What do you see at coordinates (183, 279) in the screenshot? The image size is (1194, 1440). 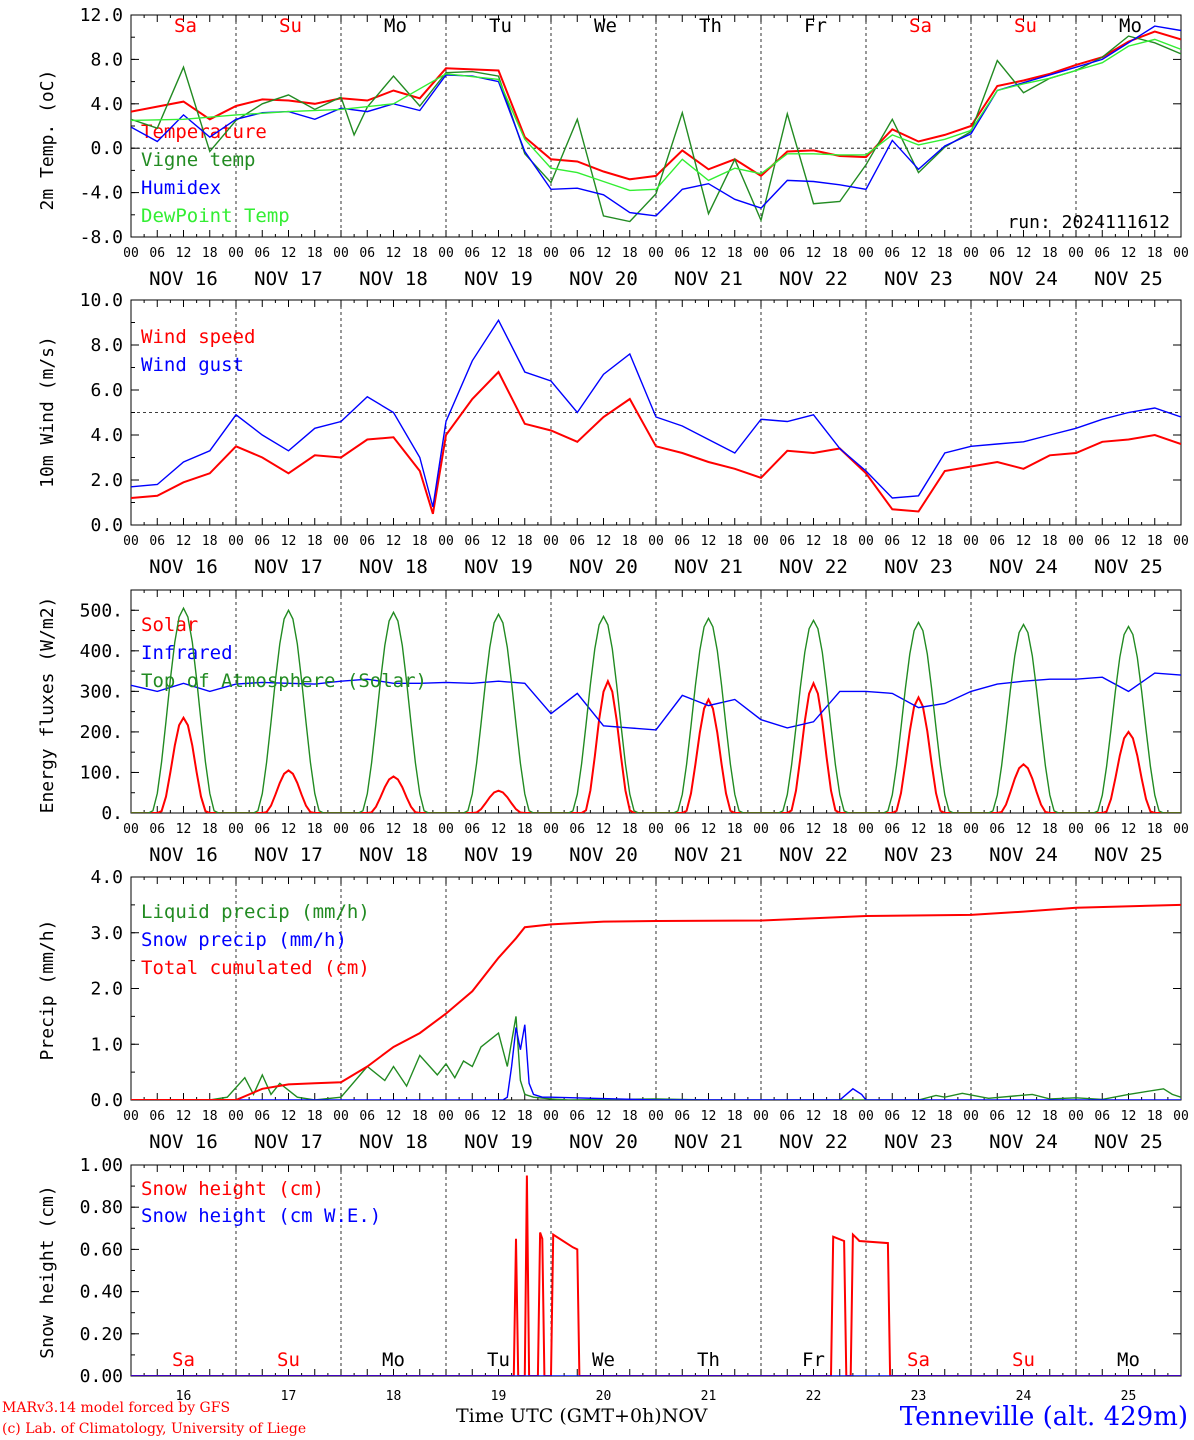 I see `day-label: NOV 16` at bounding box center [183, 279].